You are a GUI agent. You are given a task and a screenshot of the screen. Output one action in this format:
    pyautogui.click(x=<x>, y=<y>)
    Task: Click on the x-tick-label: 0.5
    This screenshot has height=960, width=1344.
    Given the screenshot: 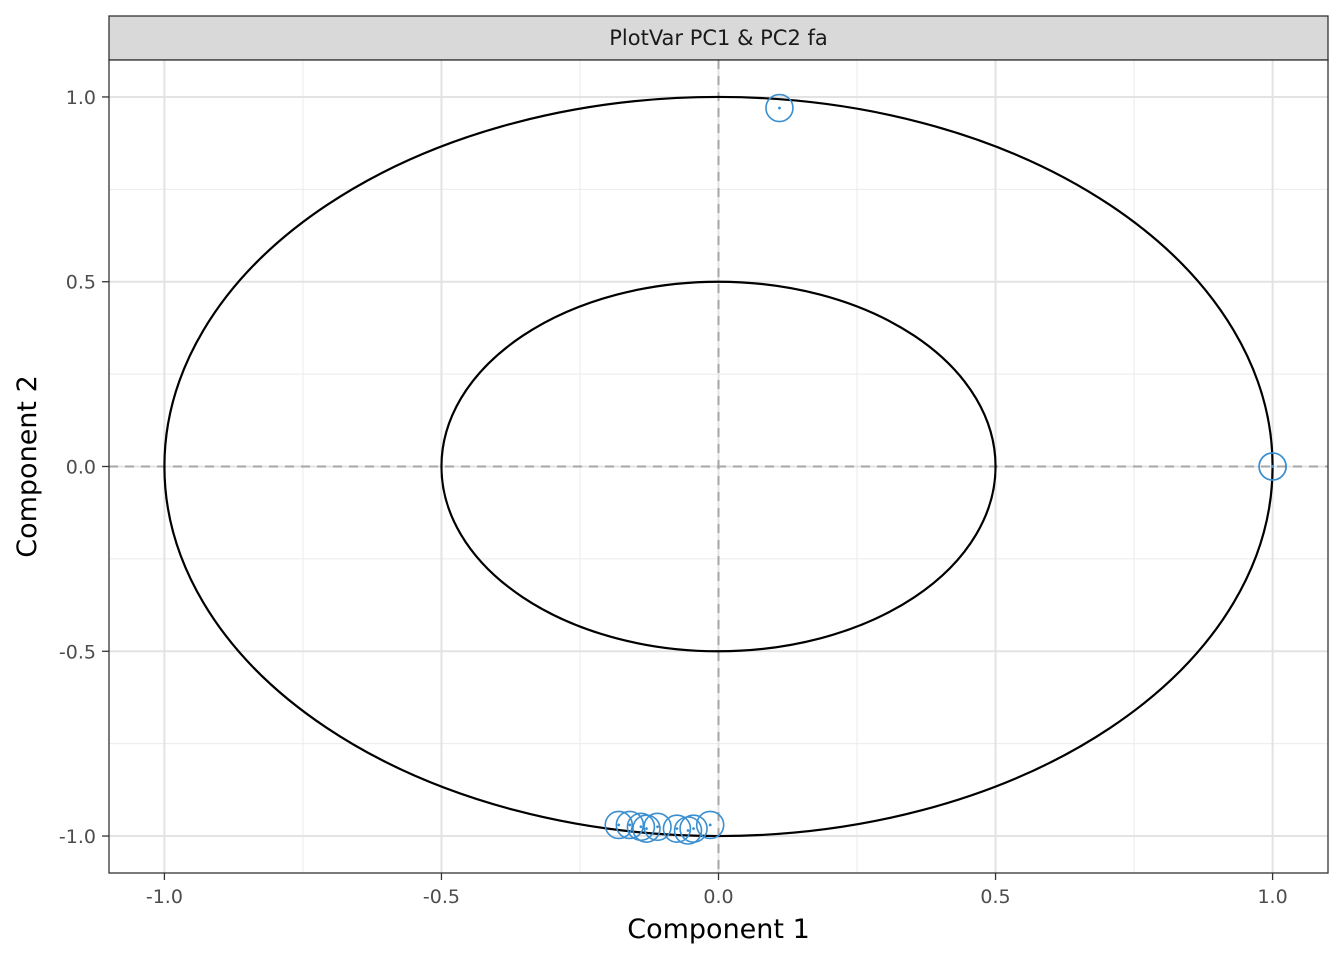 What is the action you would take?
    pyautogui.click(x=995, y=897)
    